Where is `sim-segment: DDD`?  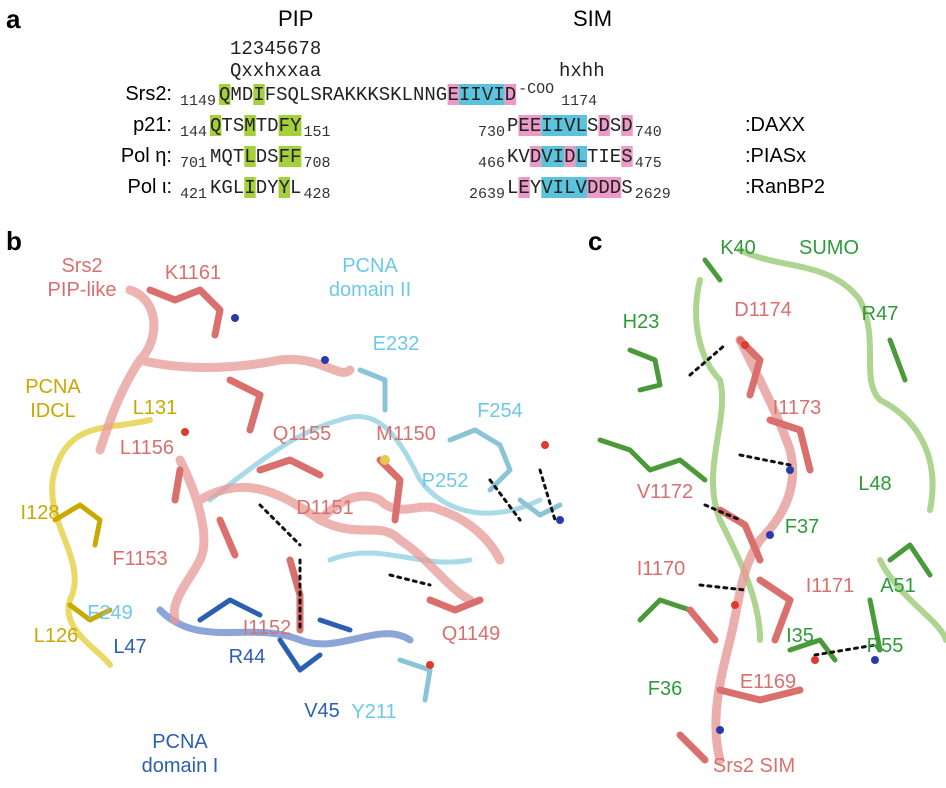
sim-segment: DDD is located at coordinates (604, 188).